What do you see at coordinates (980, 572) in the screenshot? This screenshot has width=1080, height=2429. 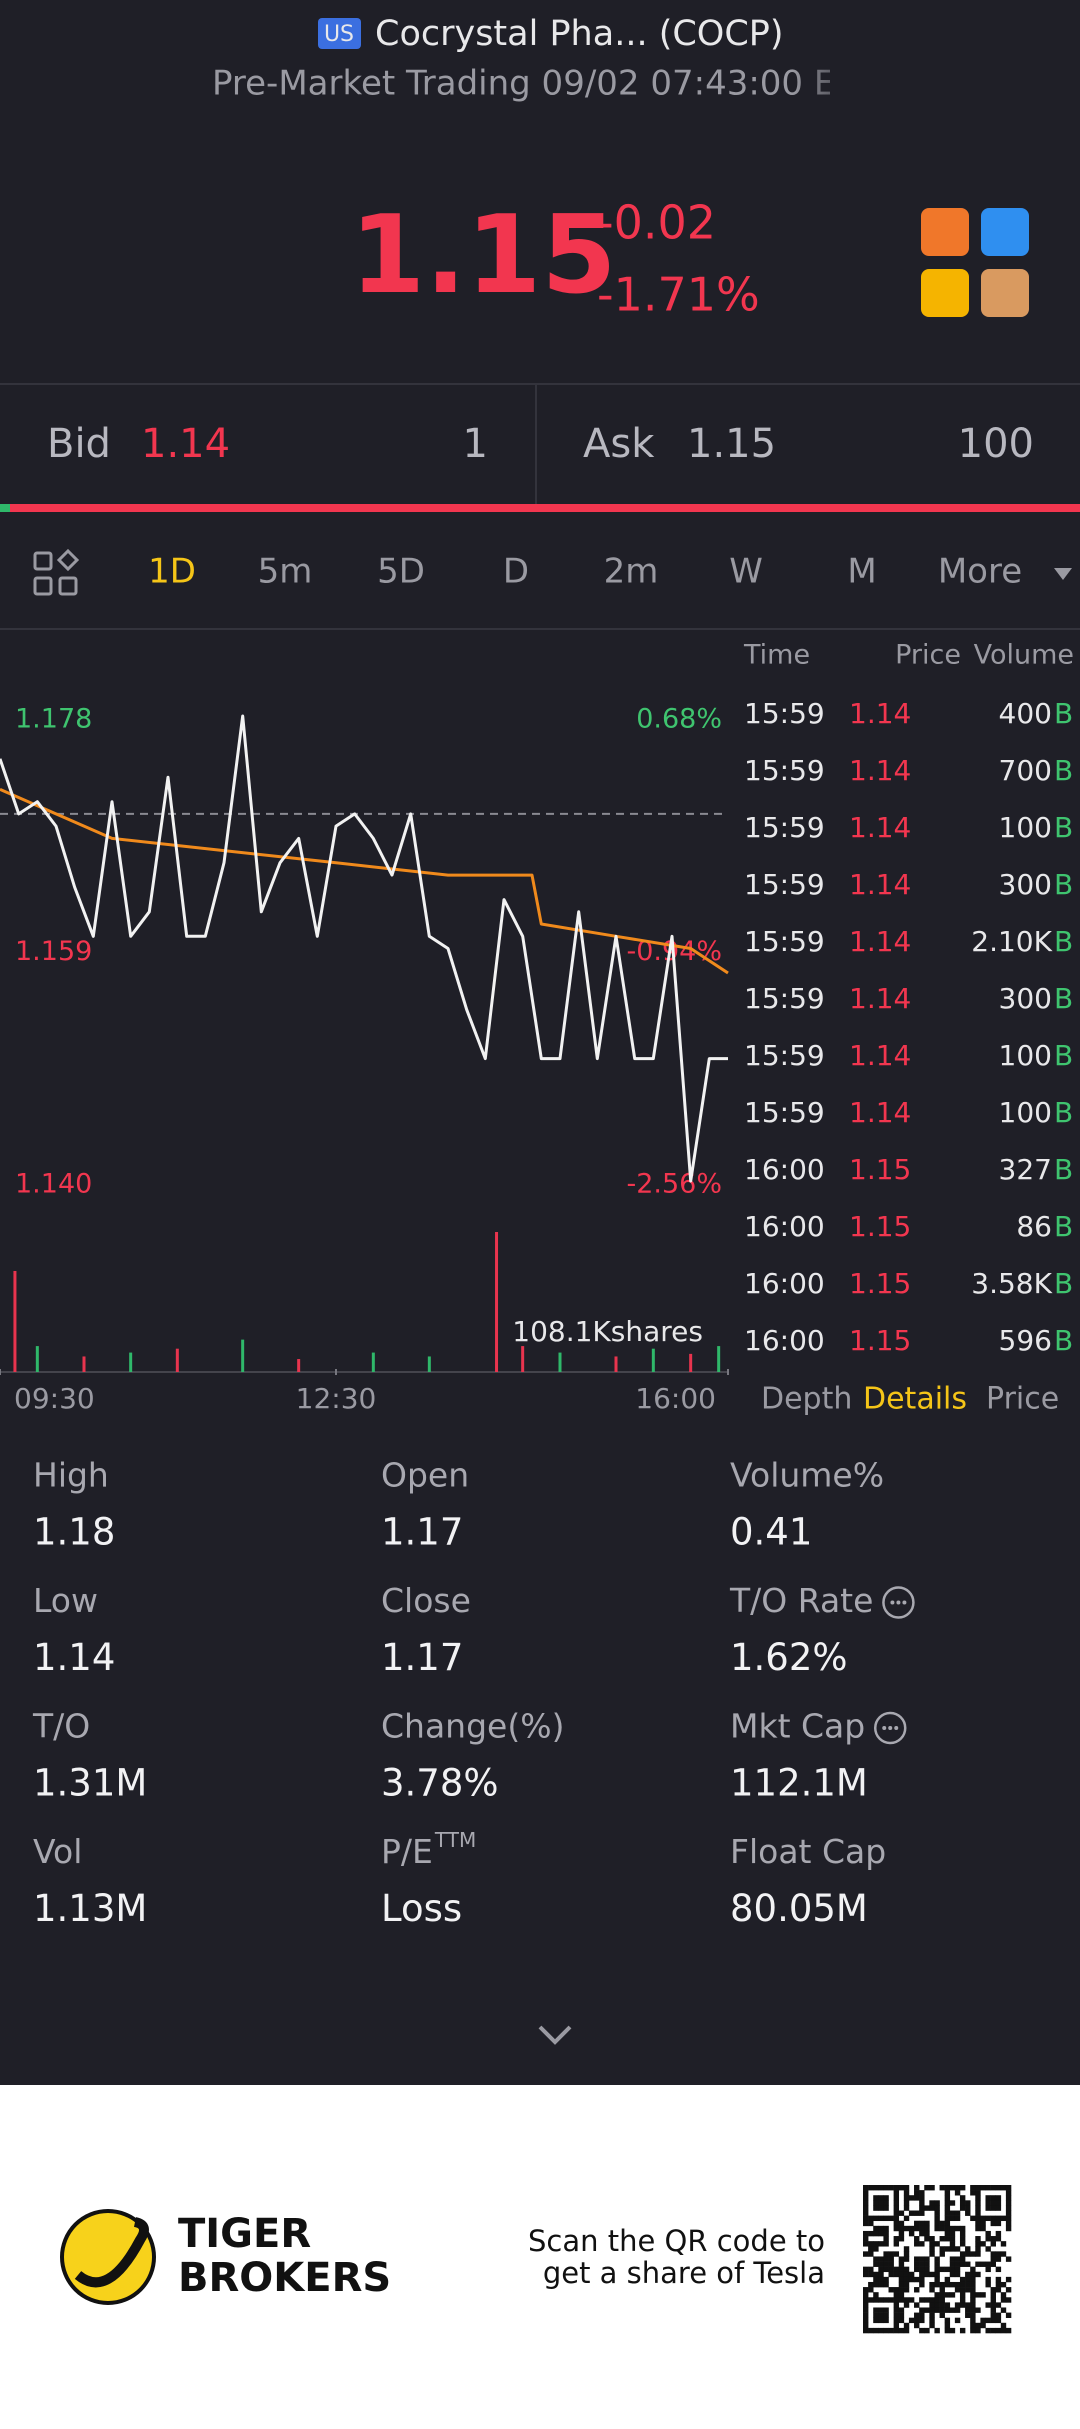 I see `timeframe-tab: More` at bounding box center [980, 572].